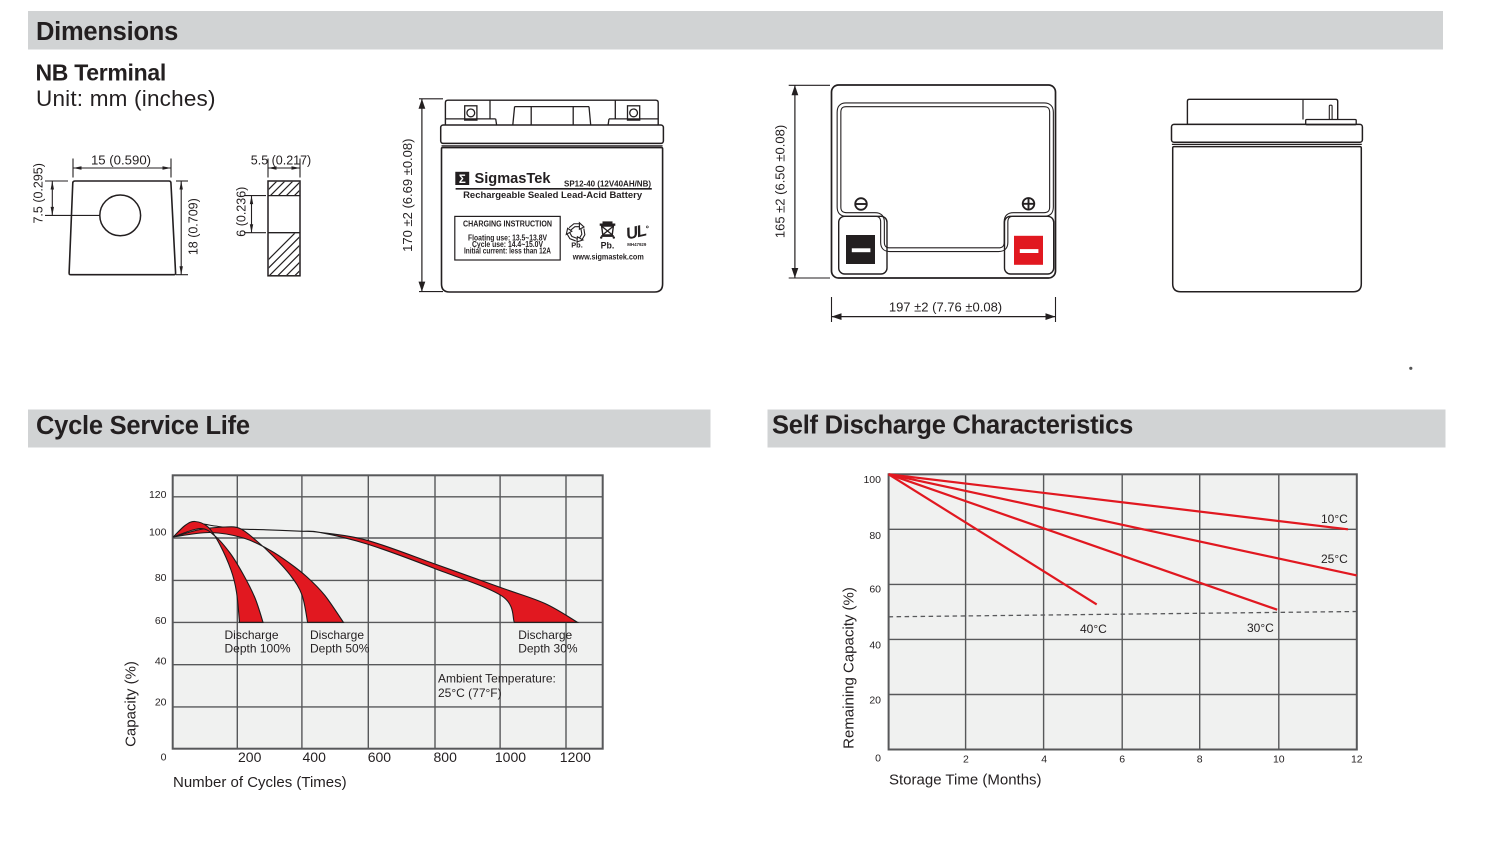 The image size is (1485, 852). What do you see at coordinates (513, 179) in the screenshot?
I see `svg-text: SigmasTek` at bounding box center [513, 179].